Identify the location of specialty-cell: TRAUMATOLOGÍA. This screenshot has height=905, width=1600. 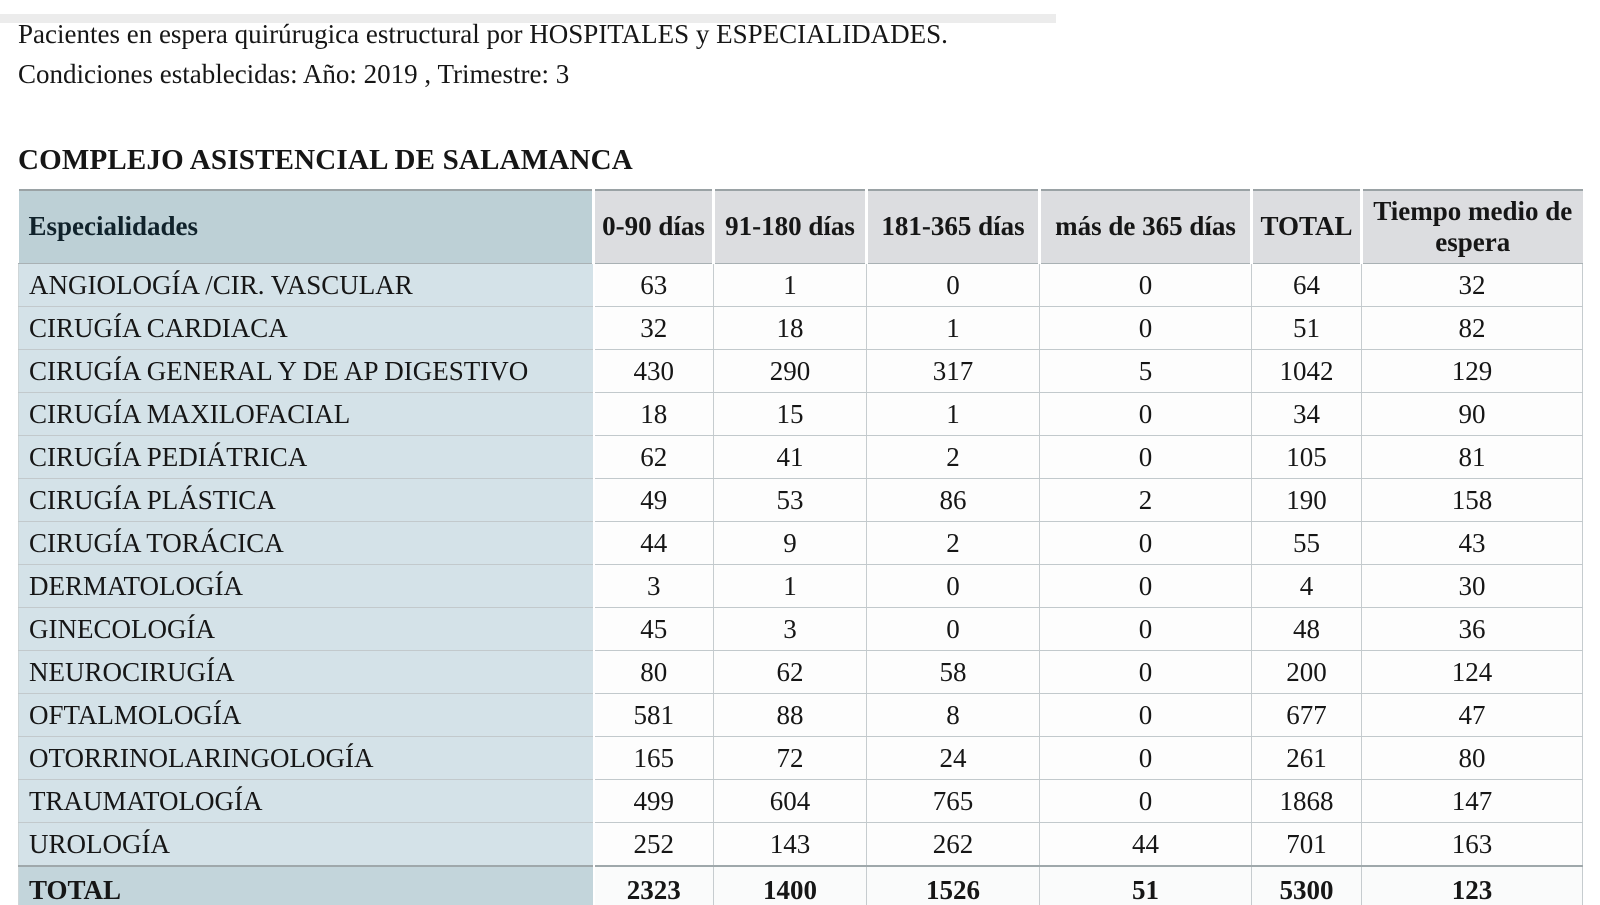
(306, 801).